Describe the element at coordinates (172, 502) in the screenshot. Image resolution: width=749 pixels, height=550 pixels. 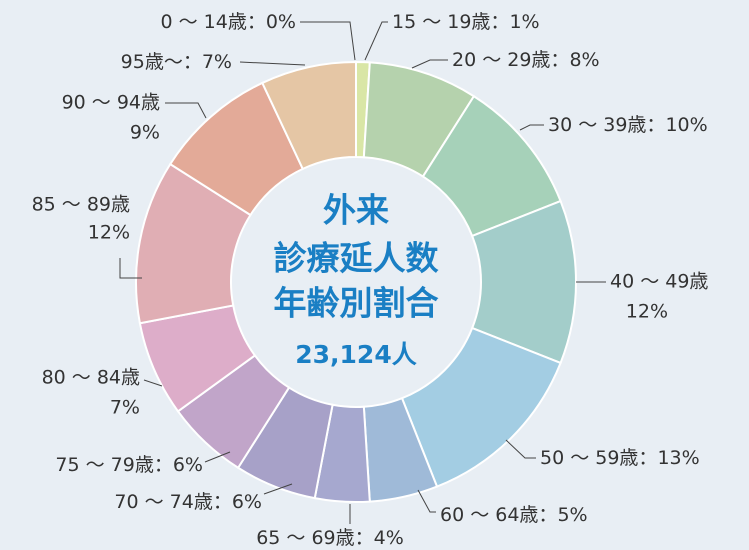
I see `slice-category: 70 ～ 74歳：` at that location.